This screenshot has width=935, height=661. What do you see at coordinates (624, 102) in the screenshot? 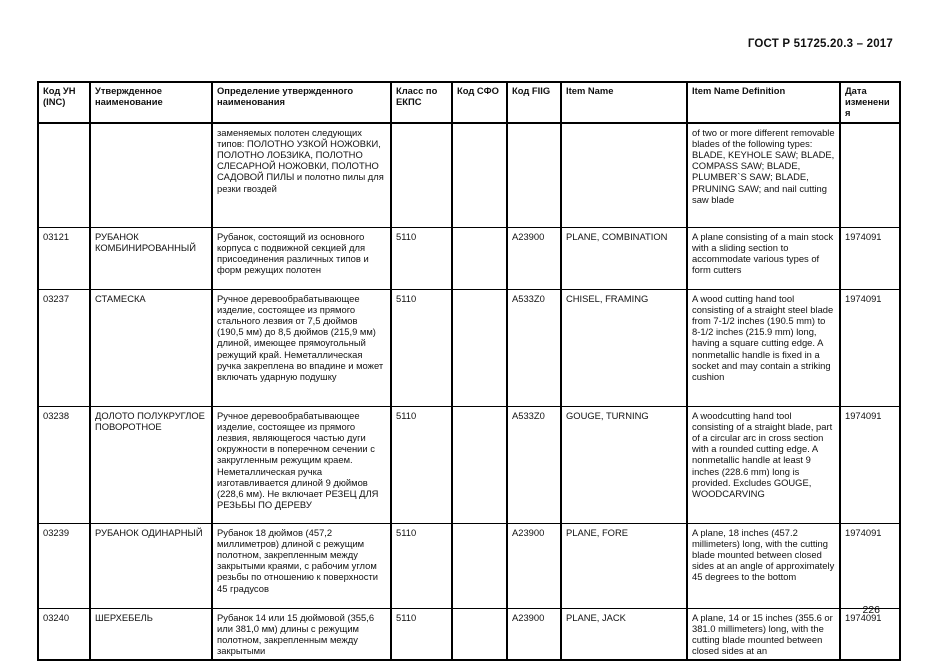
I see `column-header-item-name: Item Name` at bounding box center [624, 102].